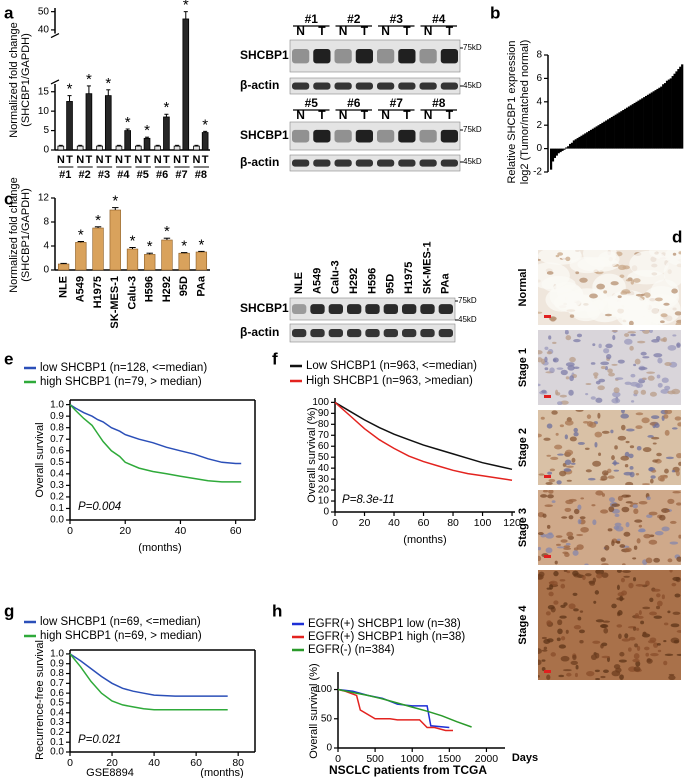 This screenshot has width=685, height=778. I want to click on group-label: #1, so click(65, 175).